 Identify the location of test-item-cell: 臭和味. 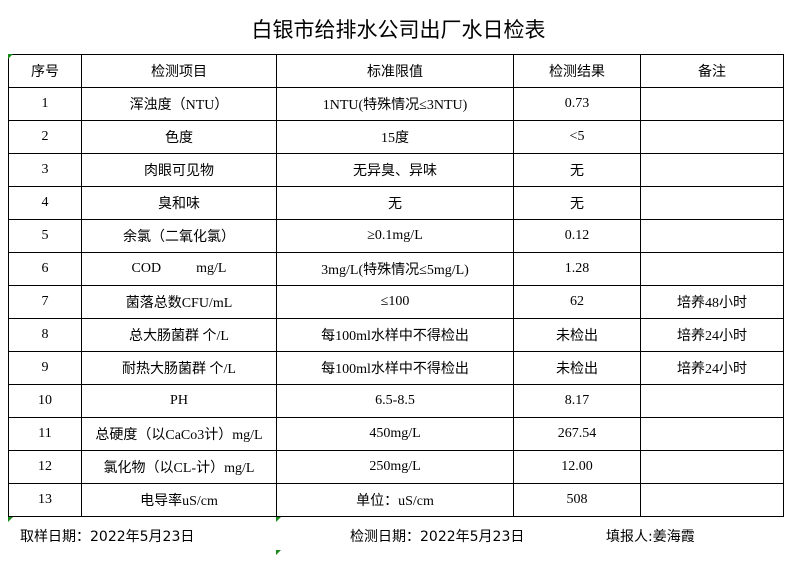
(179, 203).